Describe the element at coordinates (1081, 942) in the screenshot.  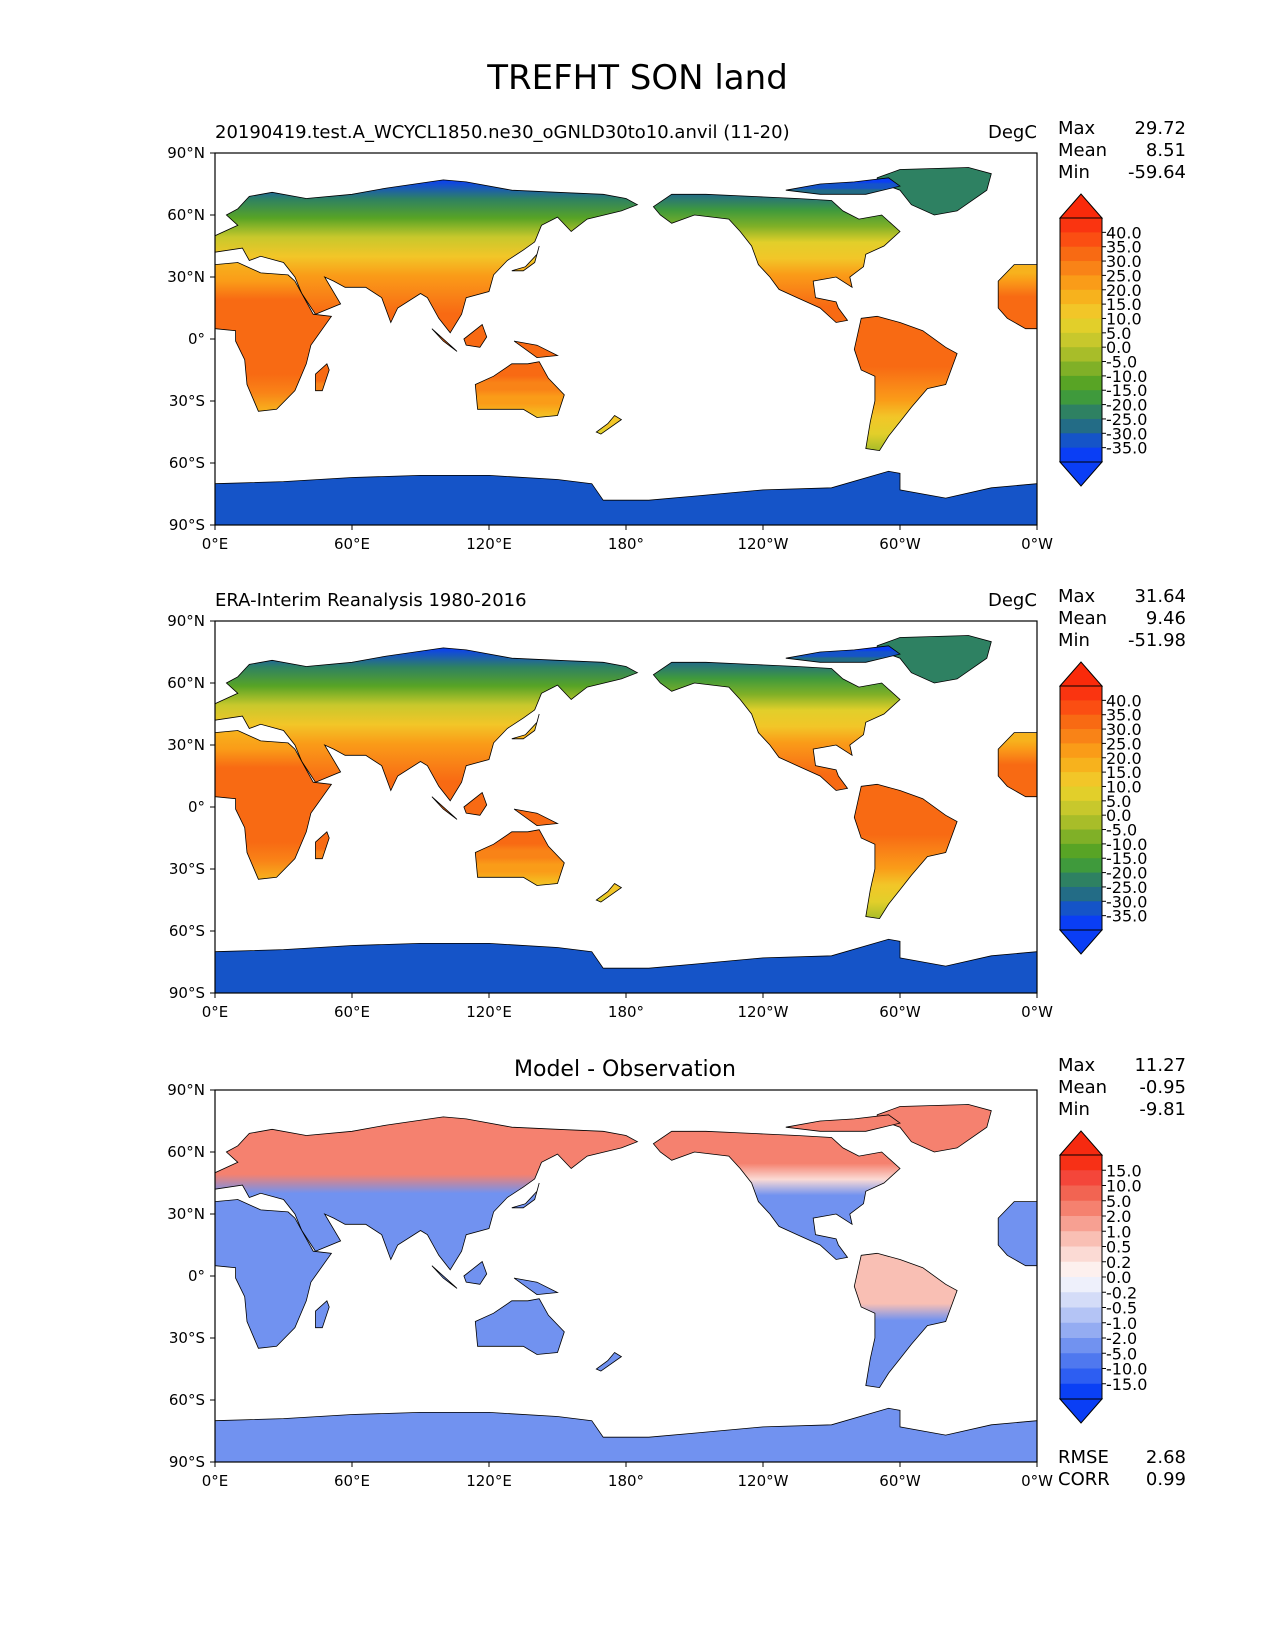
I see `colorbar-under-extend` at that location.